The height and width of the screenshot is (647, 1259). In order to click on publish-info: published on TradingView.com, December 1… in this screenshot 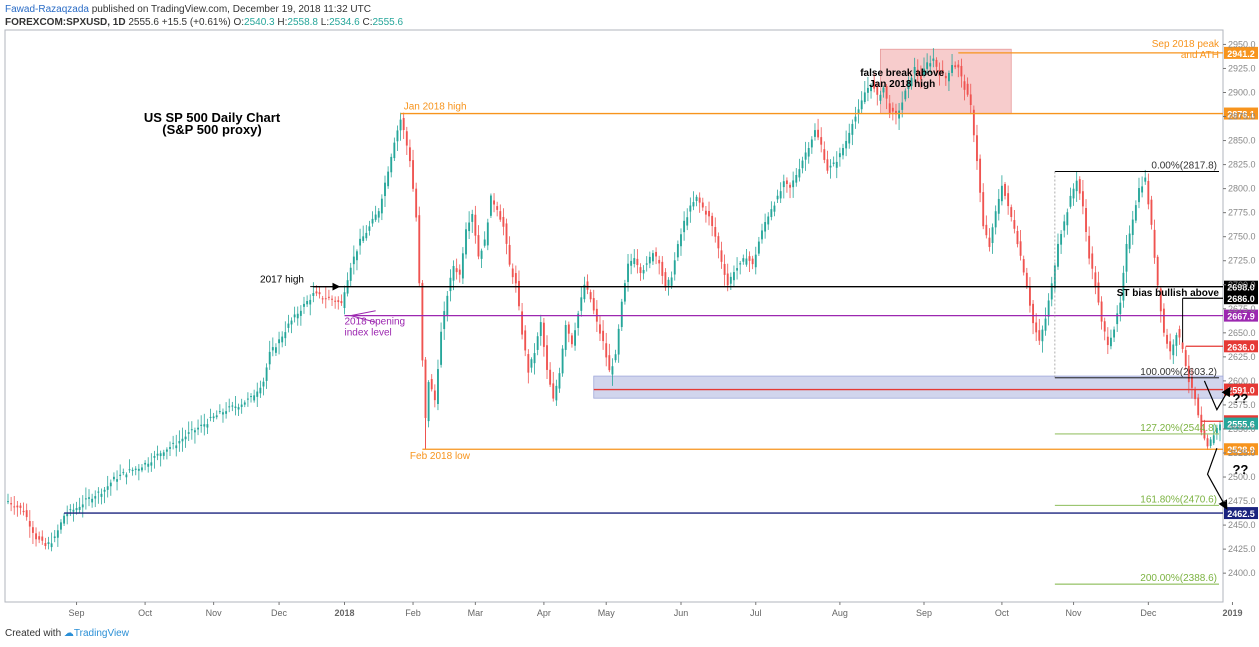, I will do `click(229, 9)`.